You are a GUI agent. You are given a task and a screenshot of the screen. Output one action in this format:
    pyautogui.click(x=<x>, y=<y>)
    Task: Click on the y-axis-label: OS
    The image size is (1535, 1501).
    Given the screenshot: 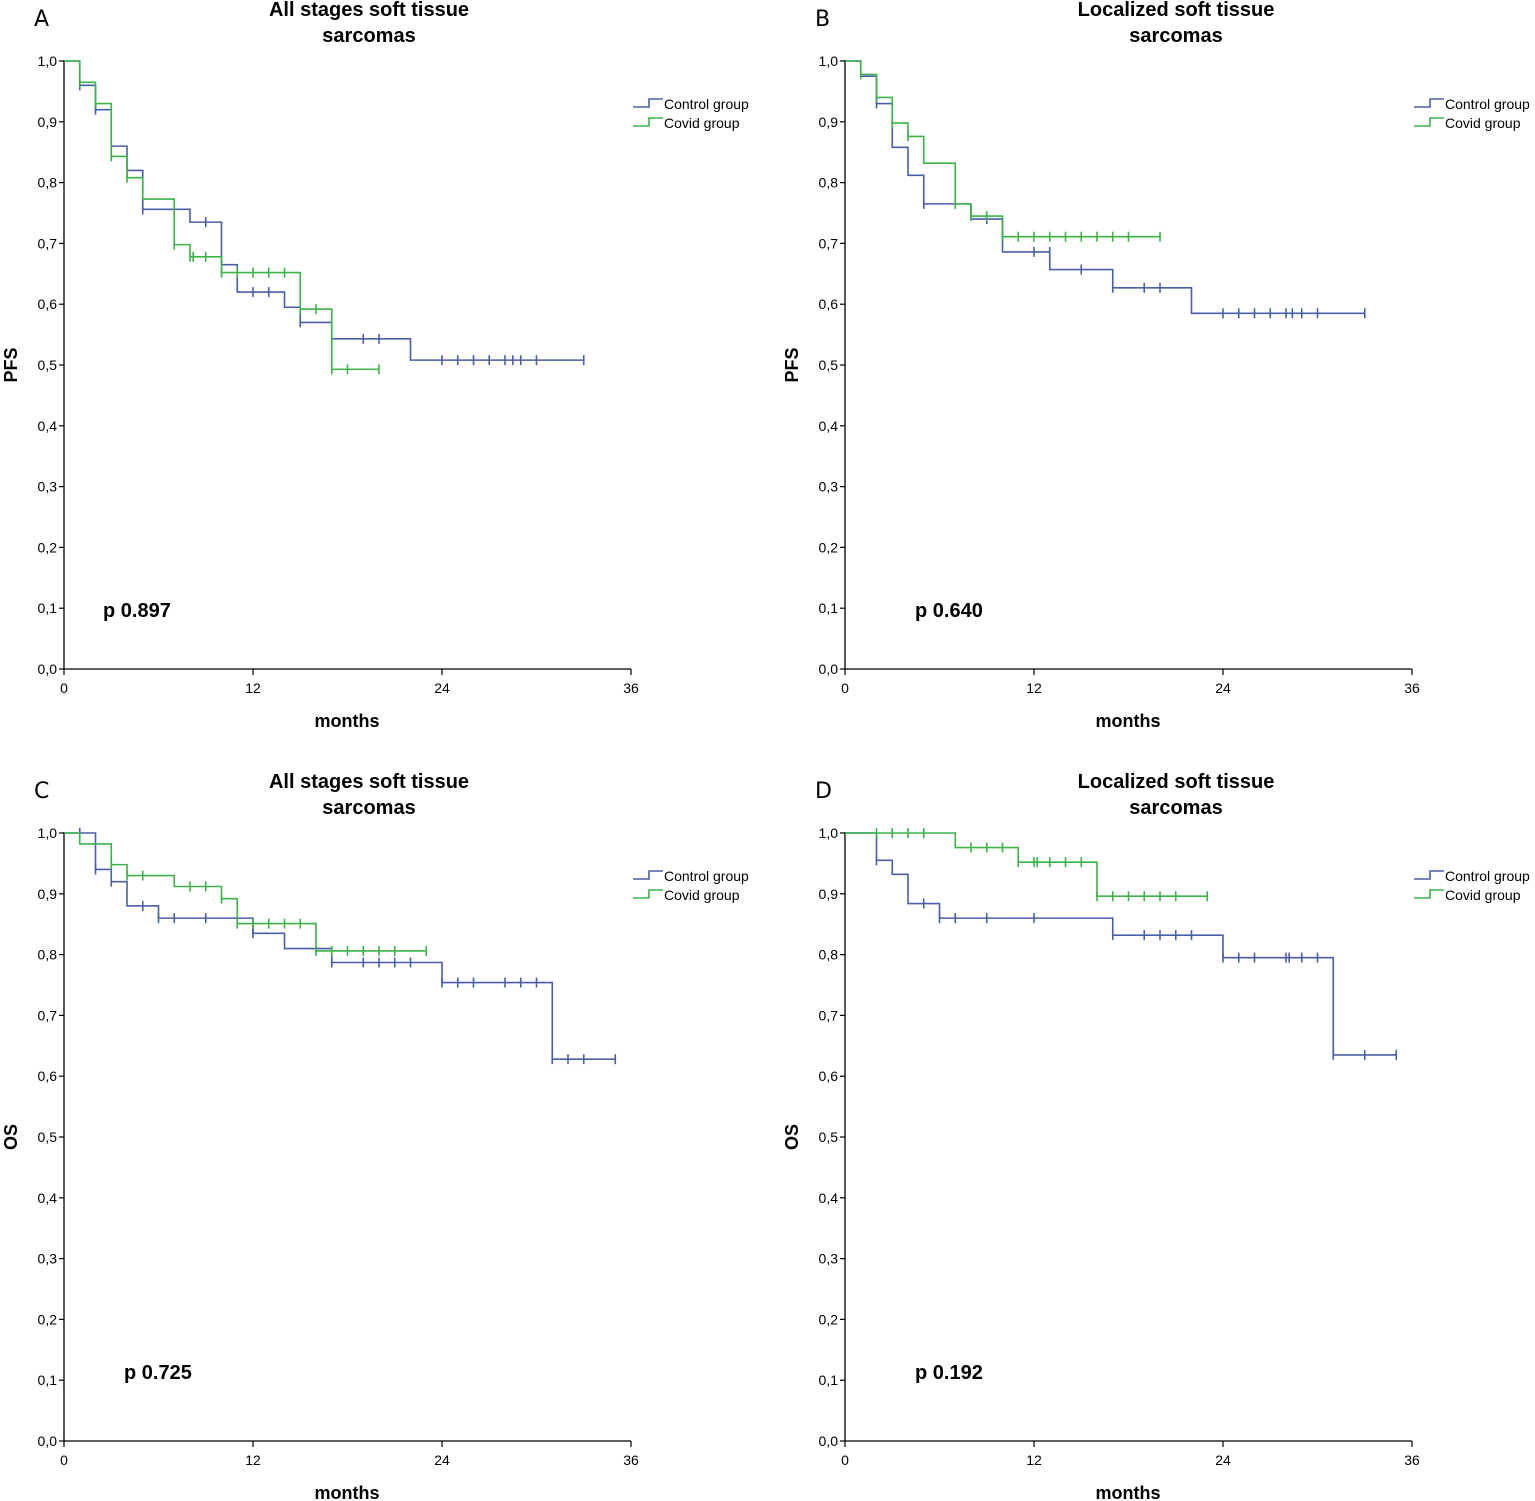 What is the action you would take?
    pyautogui.click(x=792, y=1137)
    